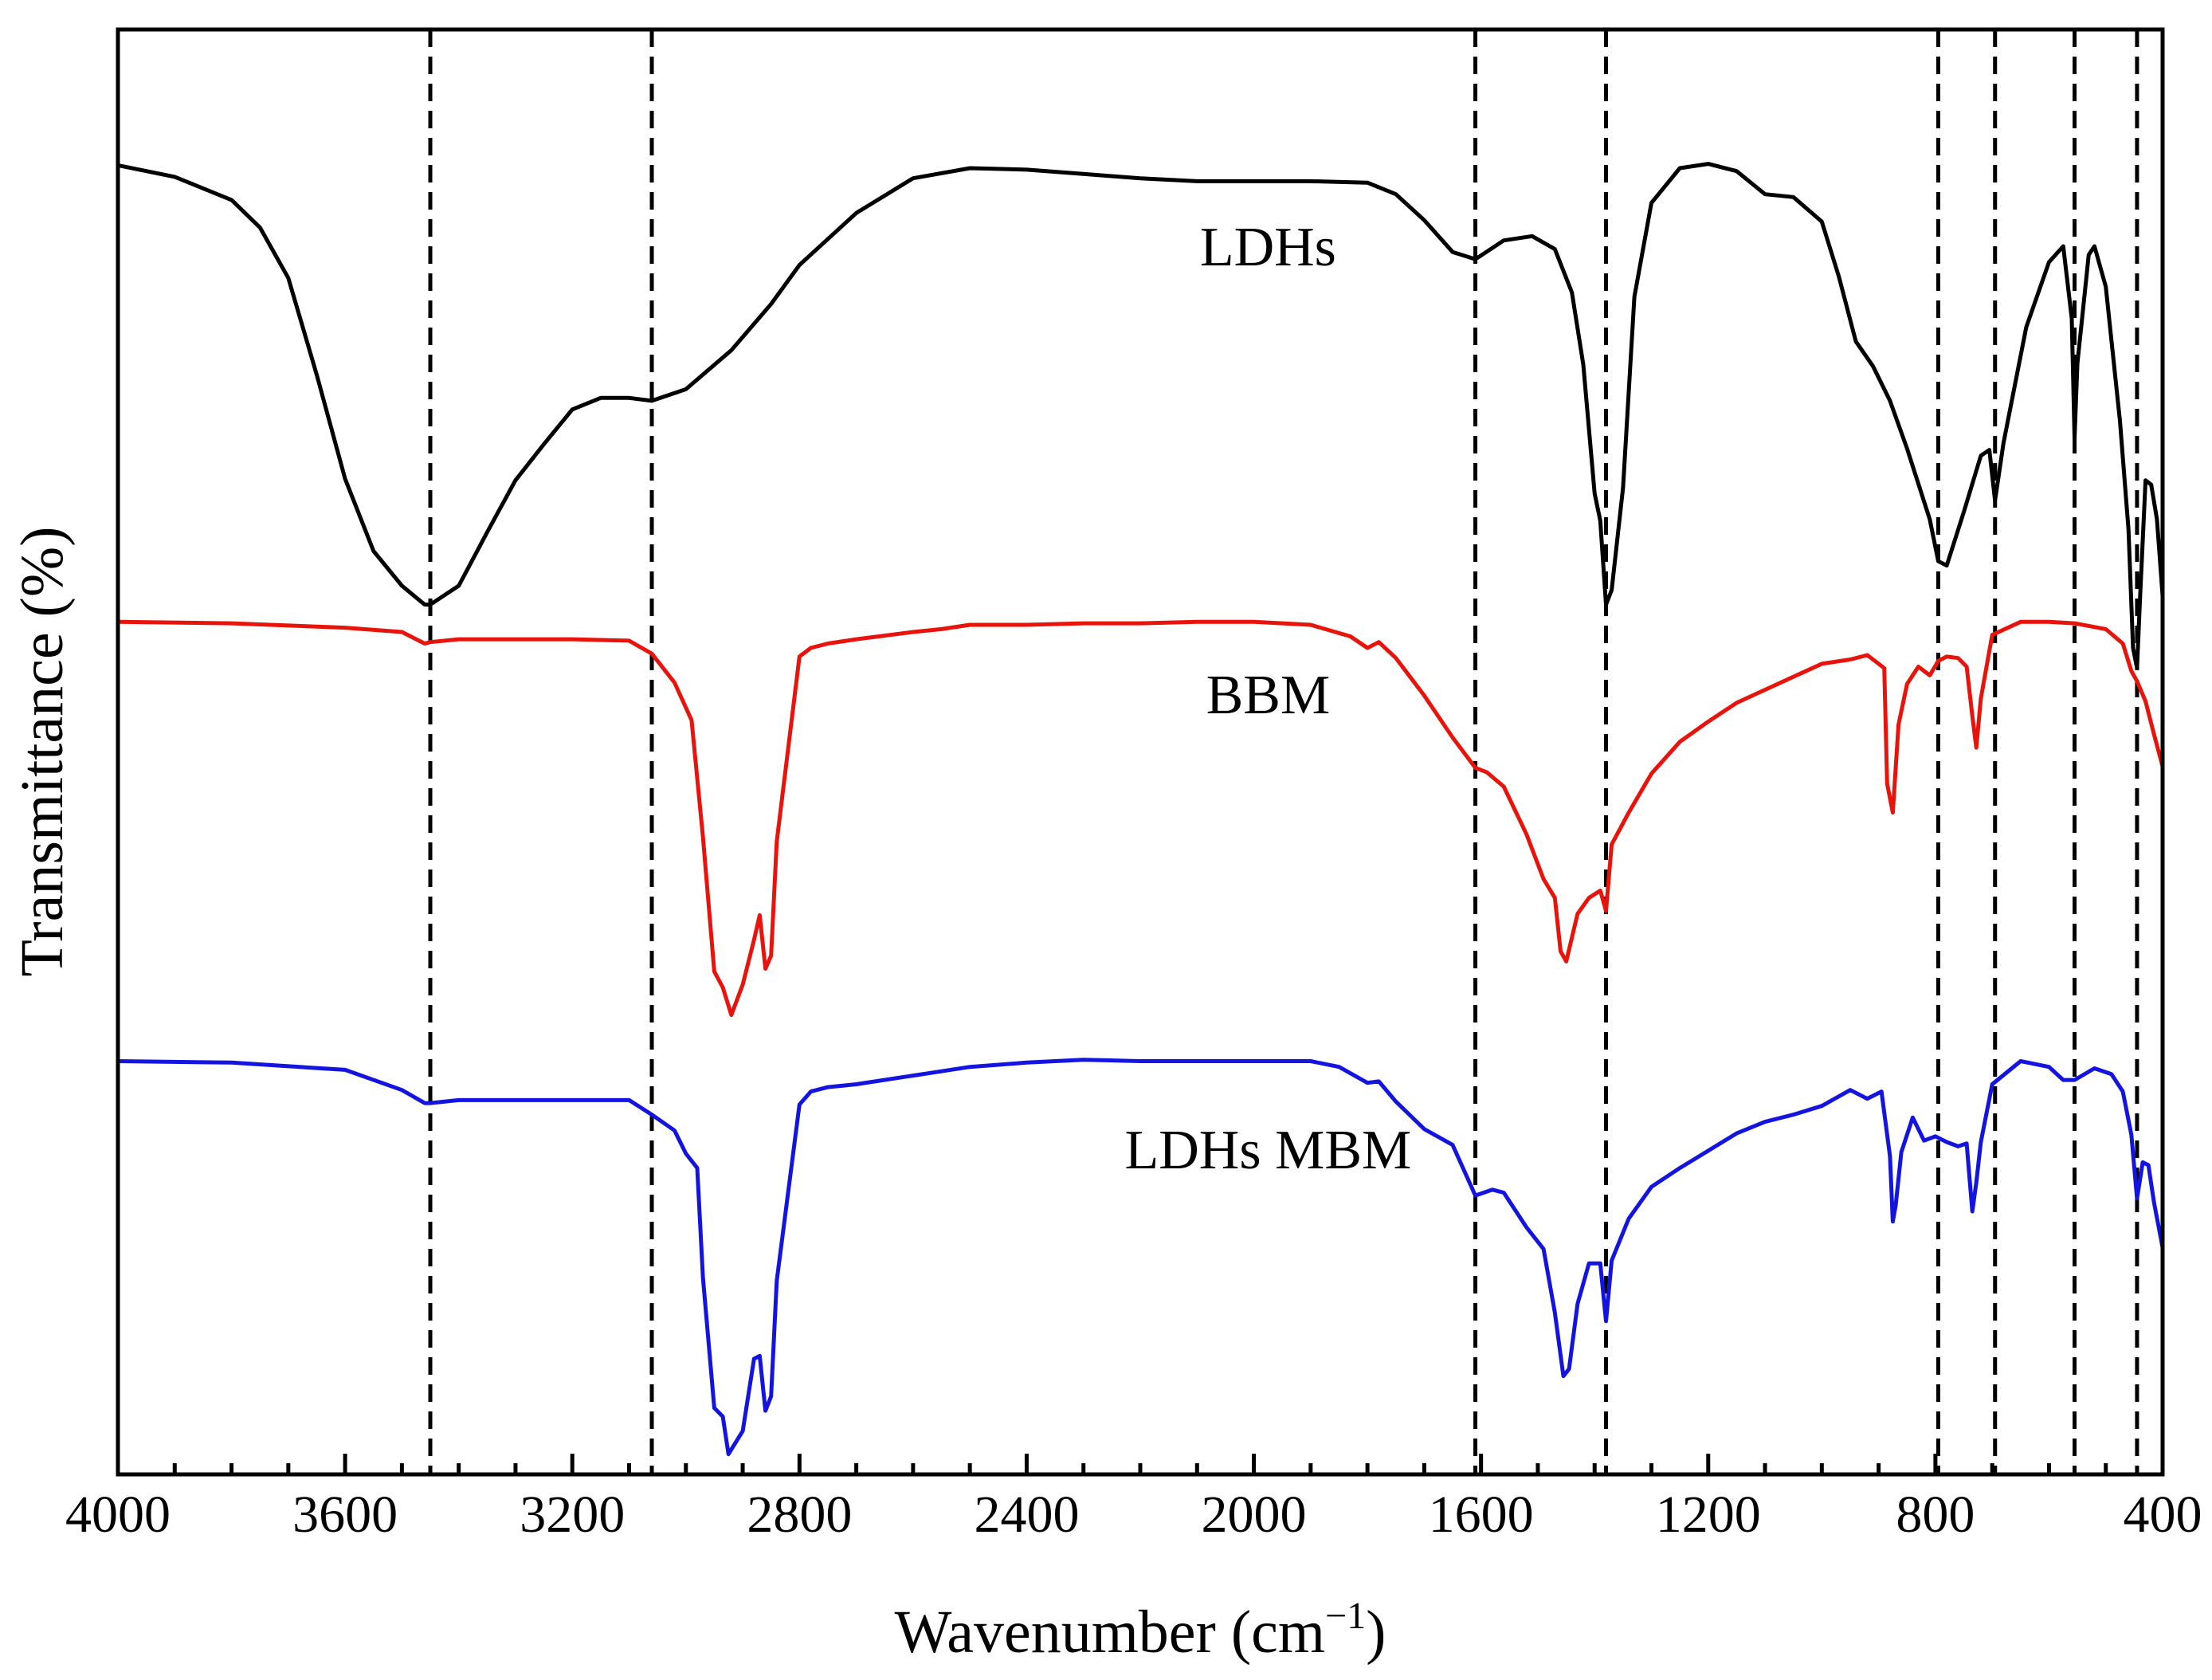  Describe the element at coordinates (1133, 1515) in the screenshot. I see `x-tick-labels: 4000 3600 3200 2800 2400 2000 1600 1200 800 400` at that location.